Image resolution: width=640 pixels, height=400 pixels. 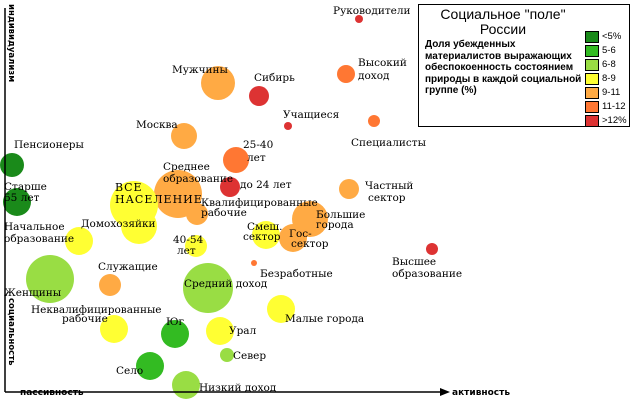 I want to click on bubble-пенсионеры, so click(x=12, y=165).